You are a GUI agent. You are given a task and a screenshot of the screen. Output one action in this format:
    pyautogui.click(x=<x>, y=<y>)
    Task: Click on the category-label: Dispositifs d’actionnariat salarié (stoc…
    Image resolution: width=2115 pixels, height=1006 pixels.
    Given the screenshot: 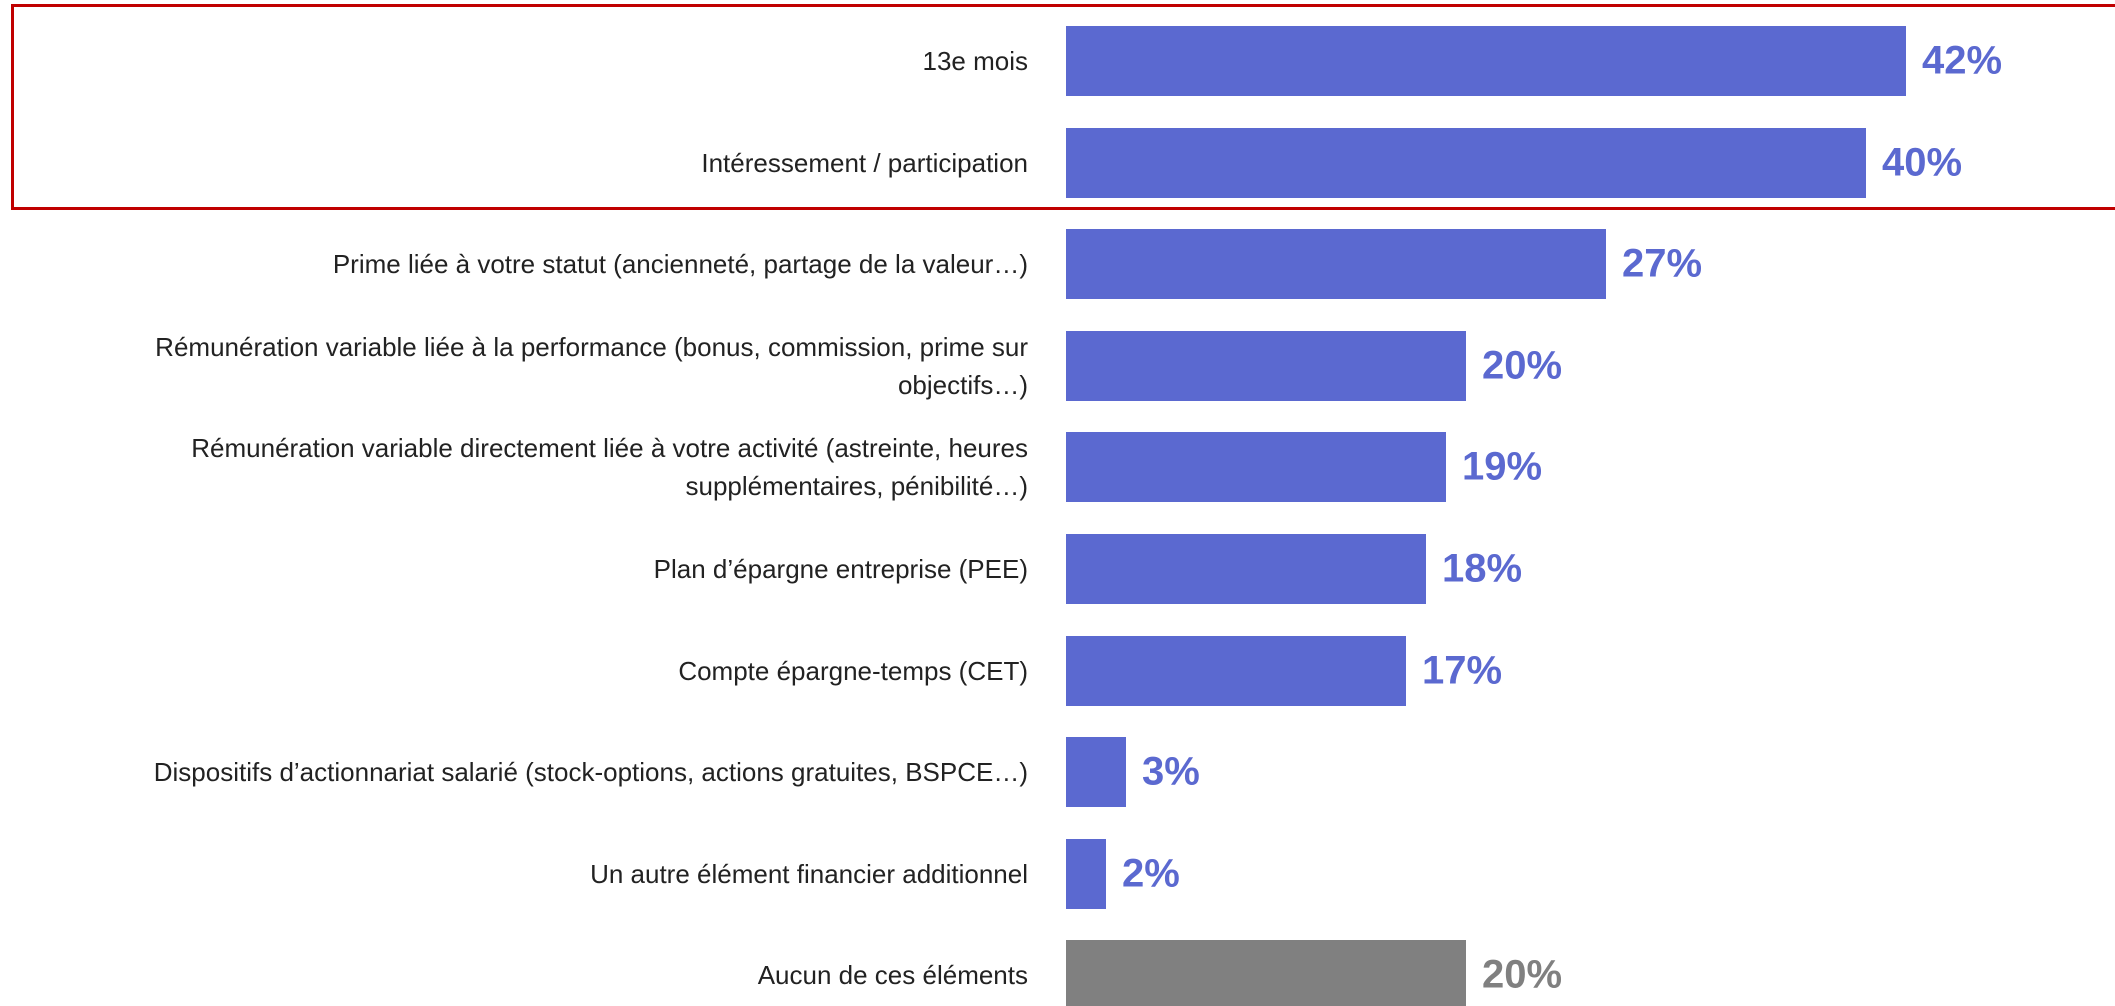 What is the action you would take?
    pyautogui.click(x=590, y=772)
    